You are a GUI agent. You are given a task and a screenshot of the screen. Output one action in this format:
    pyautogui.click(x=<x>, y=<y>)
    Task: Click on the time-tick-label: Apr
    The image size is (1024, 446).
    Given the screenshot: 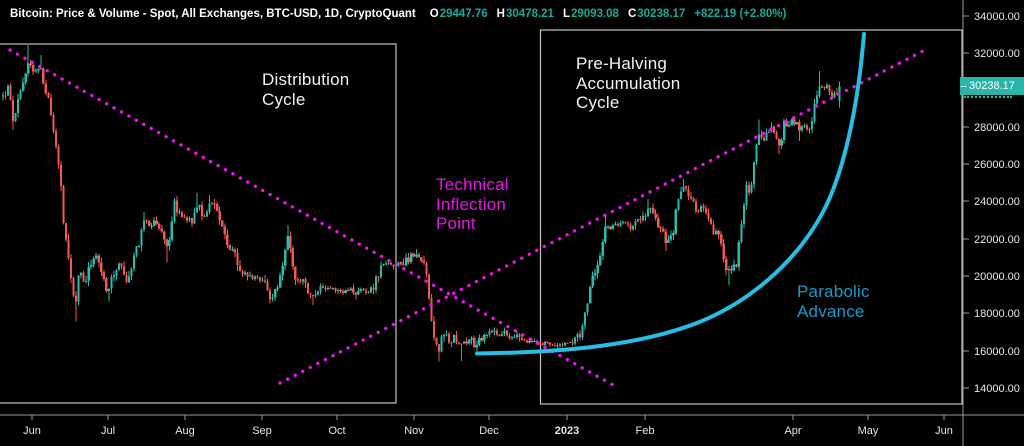 What is the action you would take?
    pyautogui.click(x=792, y=431)
    